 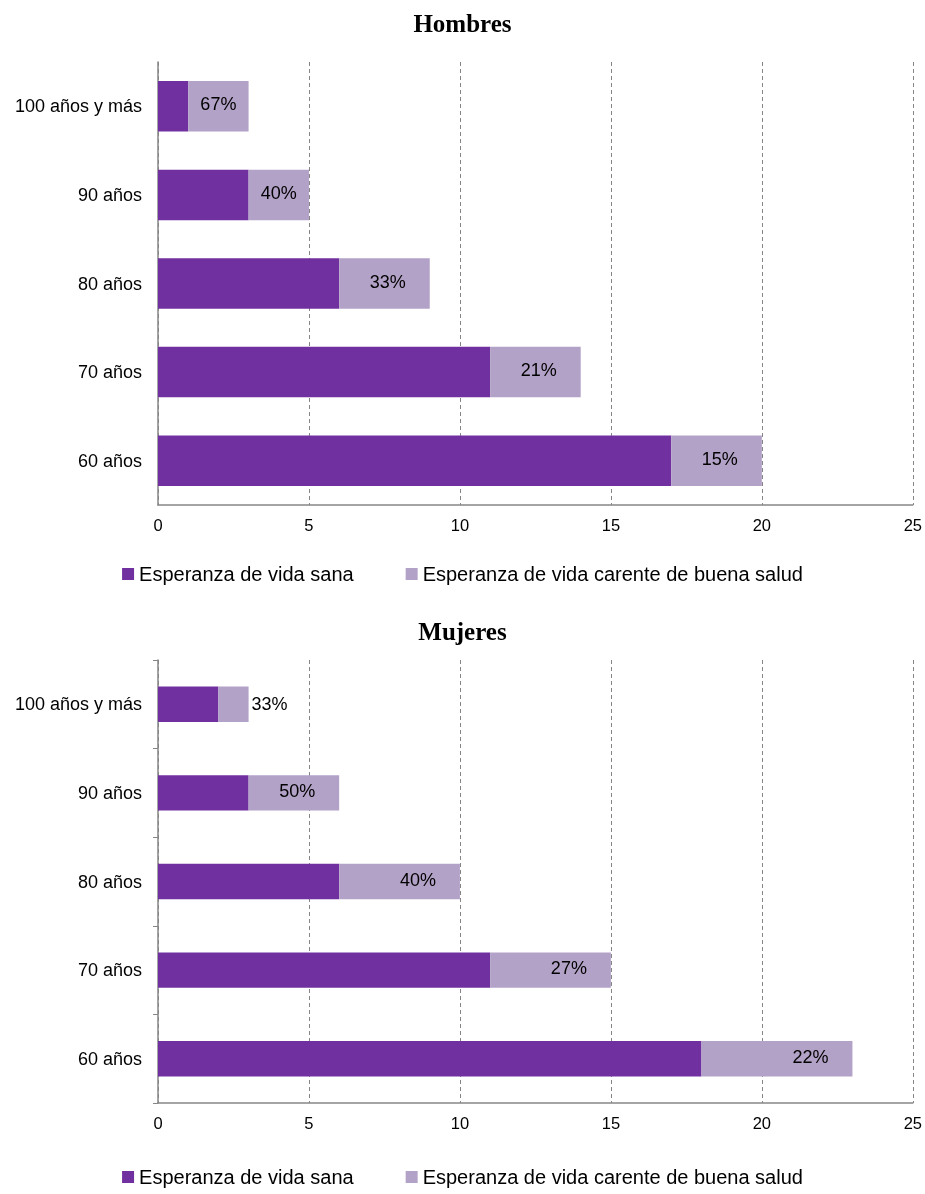 What do you see at coordinates (568, 968) in the screenshot?
I see `annotation: 27%` at bounding box center [568, 968].